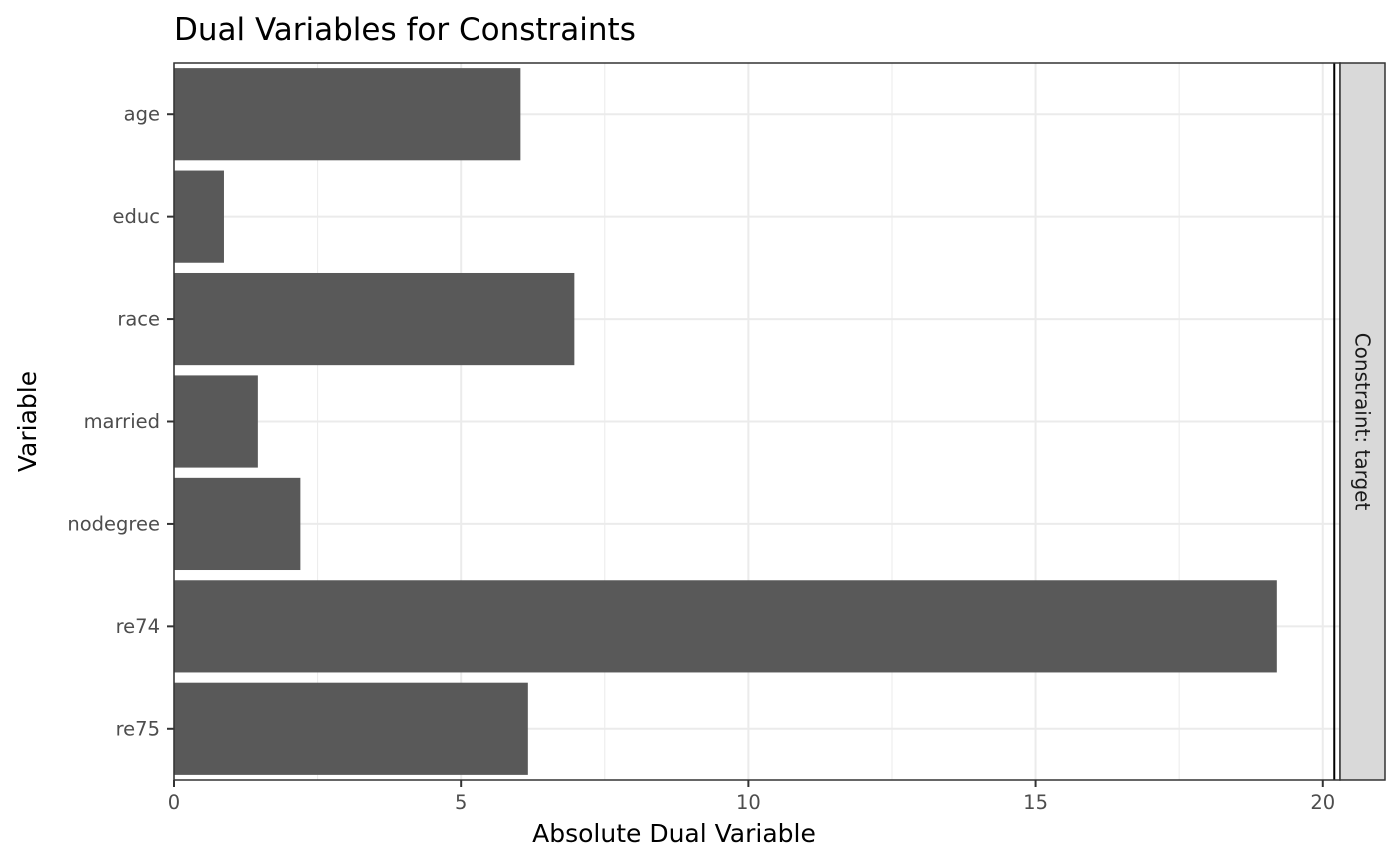 This screenshot has height=865, width=1400. Describe the element at coordinates (138, 319) in the screenshot. I see `y-tick-label-race: race` at that location.